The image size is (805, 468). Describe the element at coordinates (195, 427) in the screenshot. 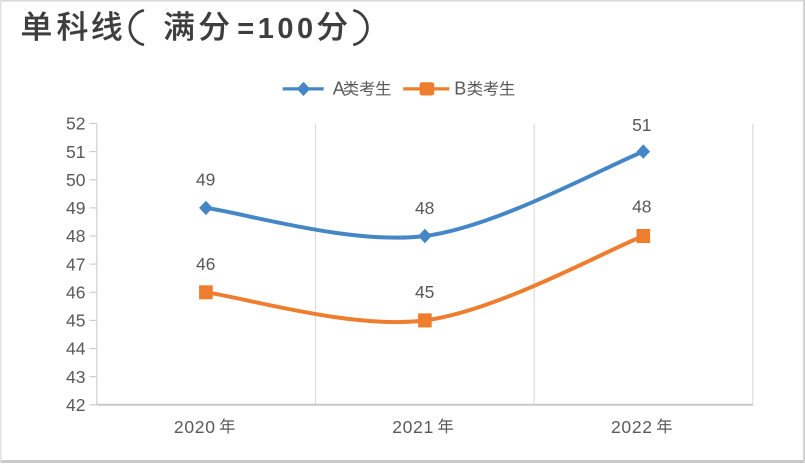

I see `svg-text: 2020` at that location.